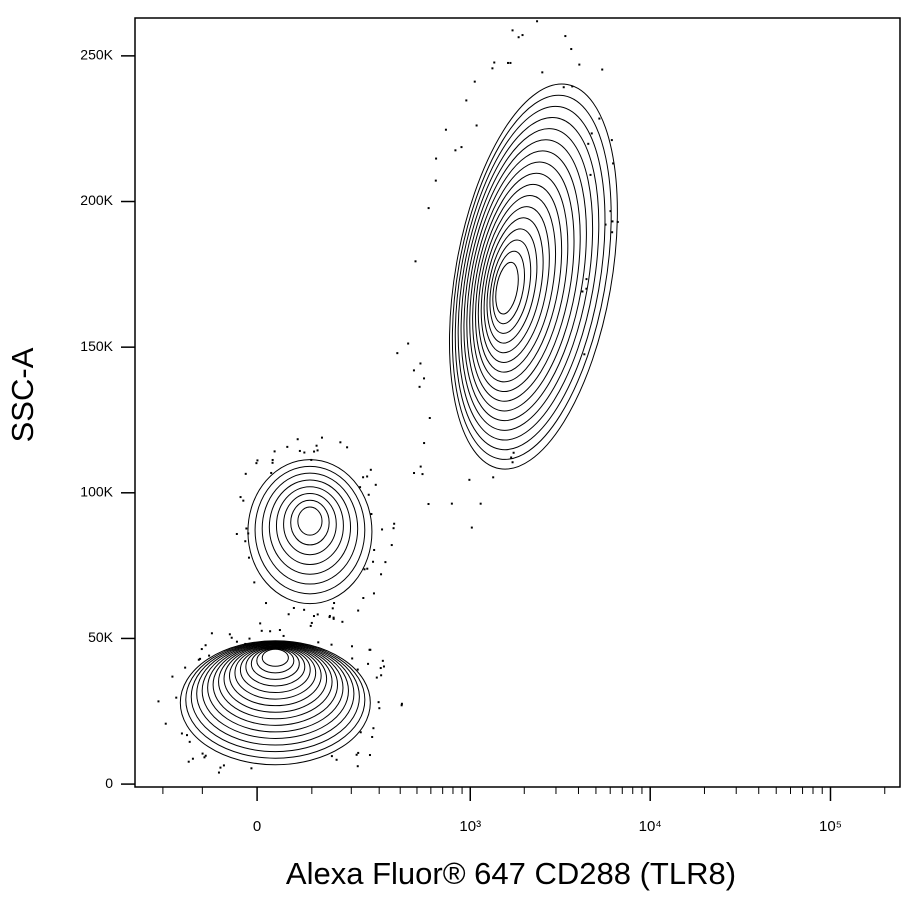 This screenshot has height=916, width=911. Describe the element at coordinates (257, 826) in the screenshot. I see `x-tick-label: 0` at that location.